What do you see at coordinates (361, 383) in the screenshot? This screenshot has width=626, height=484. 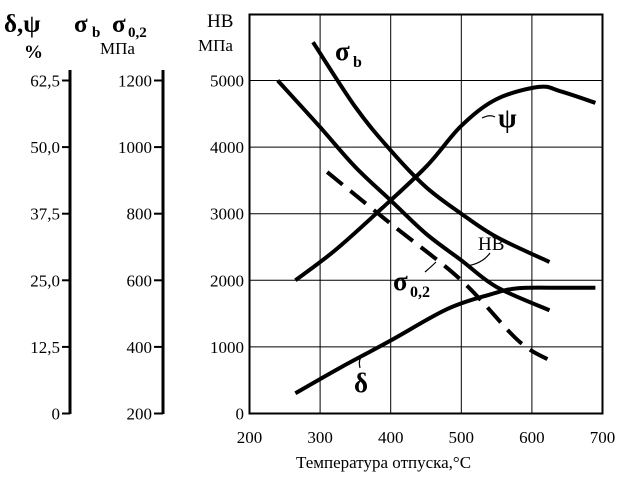 I see `label-delta: δ` at bounding box center [361, 383].